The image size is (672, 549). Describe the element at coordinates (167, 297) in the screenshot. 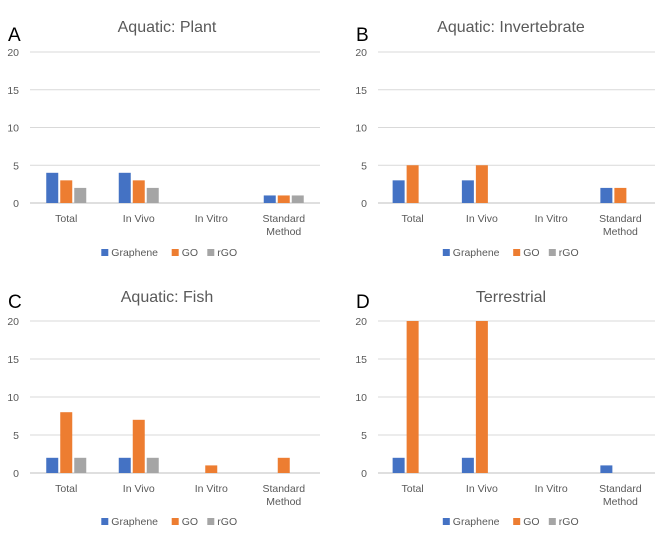

I see `chart-title: Aquatic: Fish` at that location.